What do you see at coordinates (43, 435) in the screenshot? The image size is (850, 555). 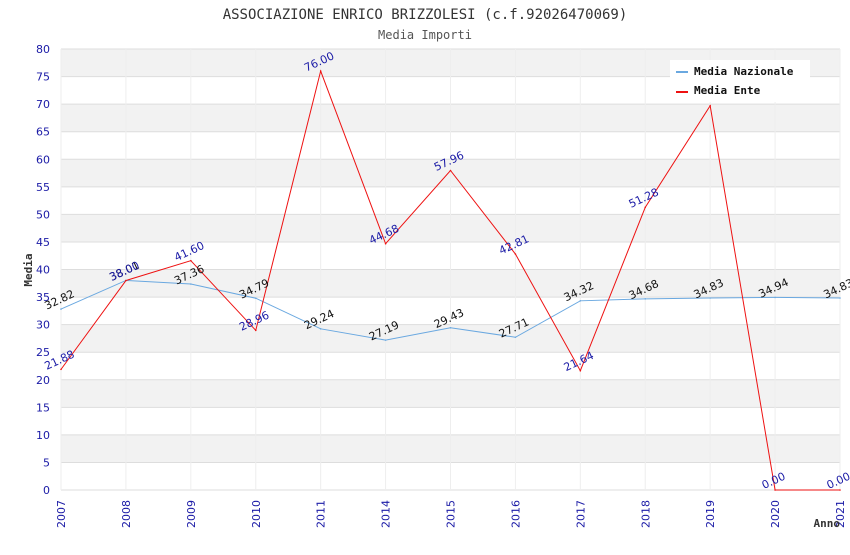 I see `y-tick-label: 10` at bounding box center [43, 435].